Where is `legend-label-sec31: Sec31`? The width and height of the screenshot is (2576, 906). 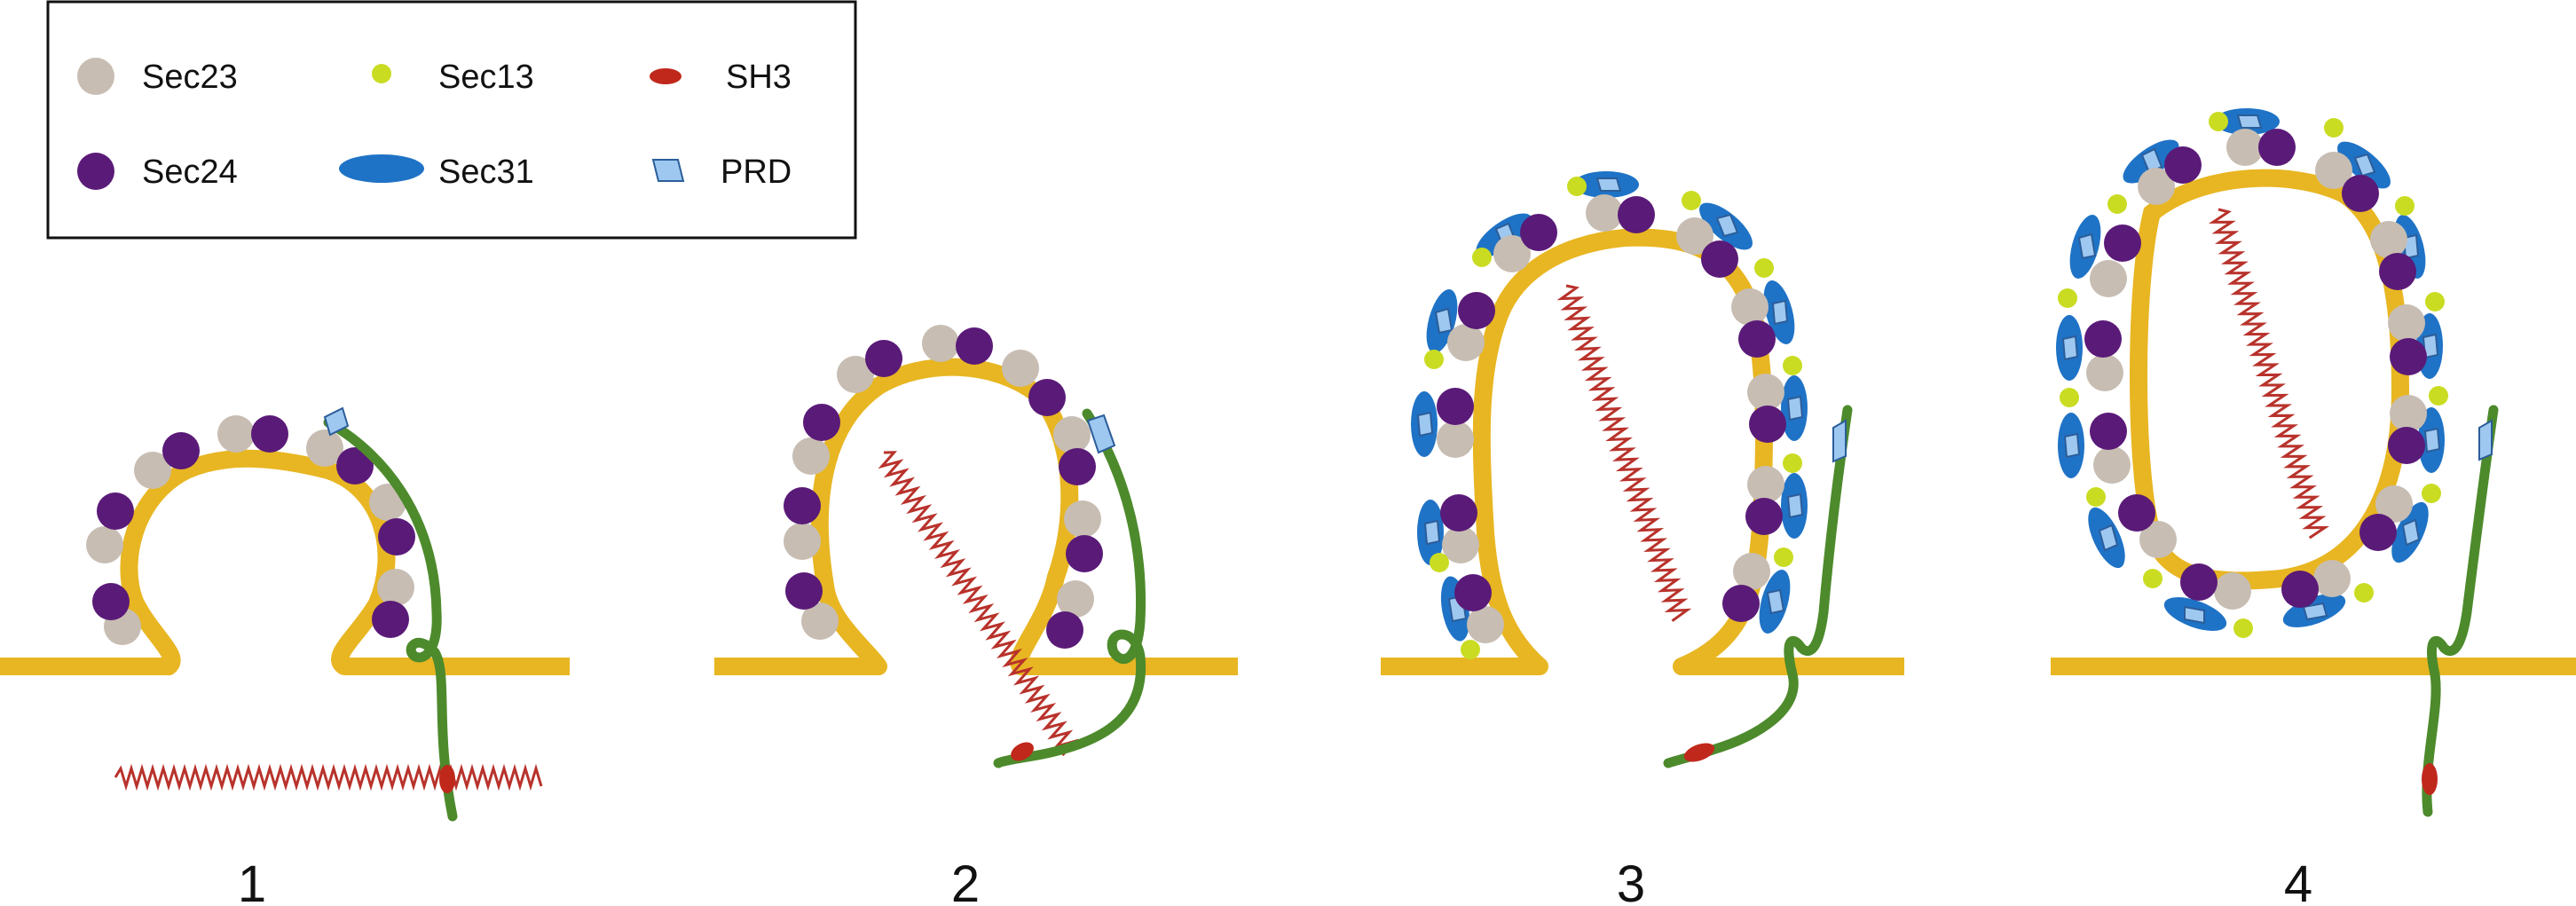
legend-label-sec31: Sec31 is located at coordinates (486, 173).